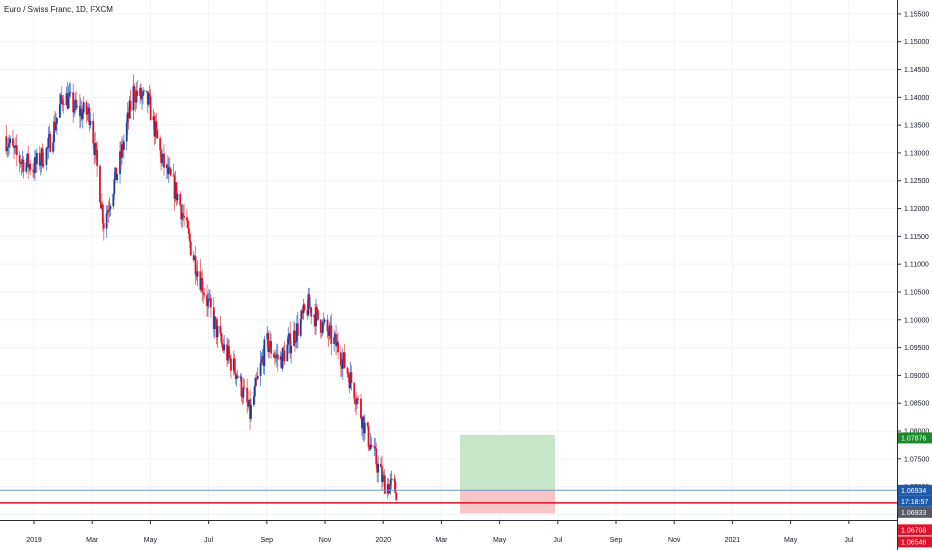 Image resolution: width=932 pixels, height=550 pixels. I want to click on time-tick-label: 2019, so click(34, 540).